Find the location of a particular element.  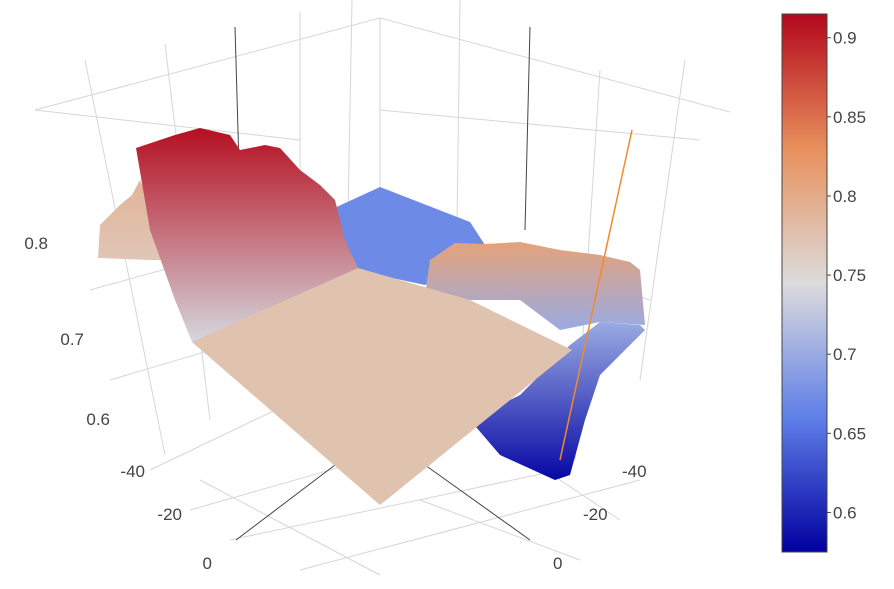

x-axis-ticks: -40 -20 0 is located at coordinates (166, 517).